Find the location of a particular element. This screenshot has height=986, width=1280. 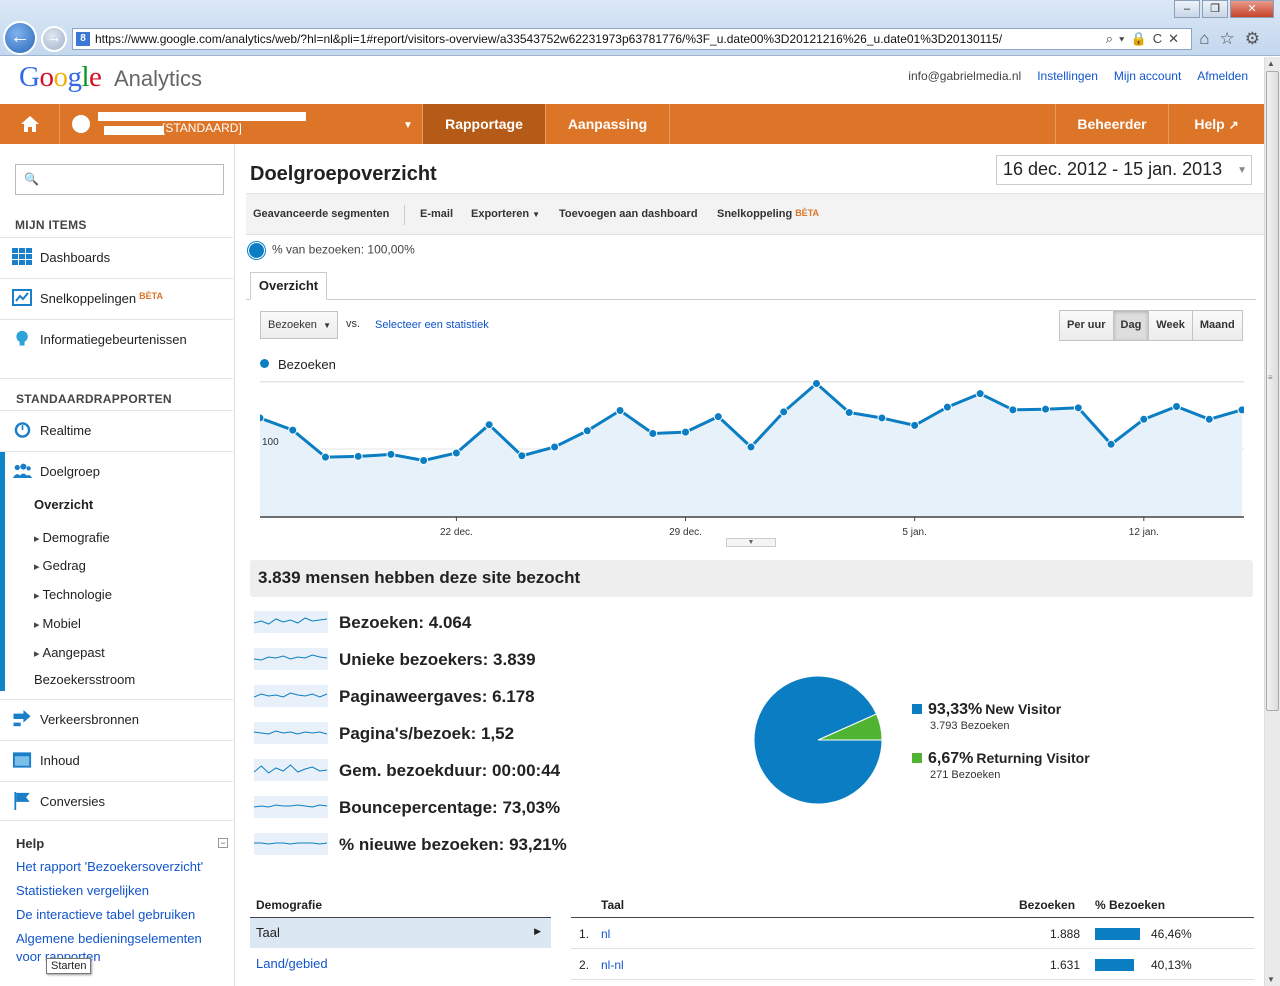

pie-slice-new-visitor is located at coordinates (818, 740).